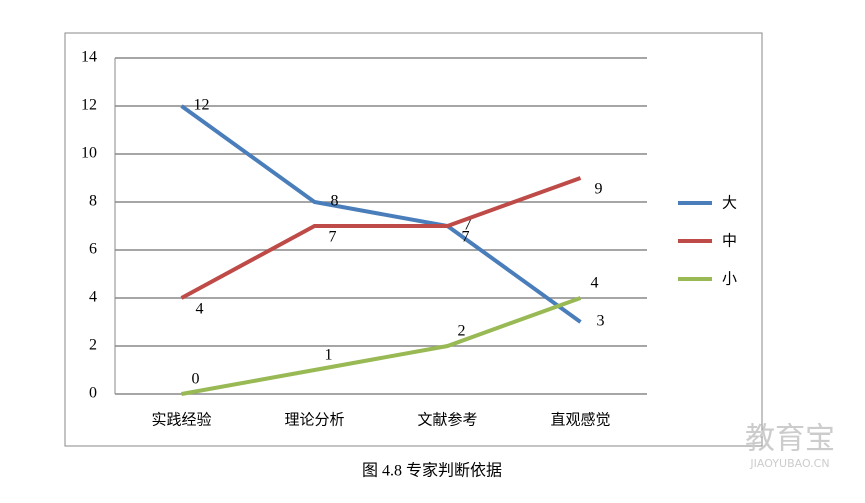 This screenshot has height=503, width=865. I want to click on caption: 图 4.8 专家判断依据, so click(432, 471).